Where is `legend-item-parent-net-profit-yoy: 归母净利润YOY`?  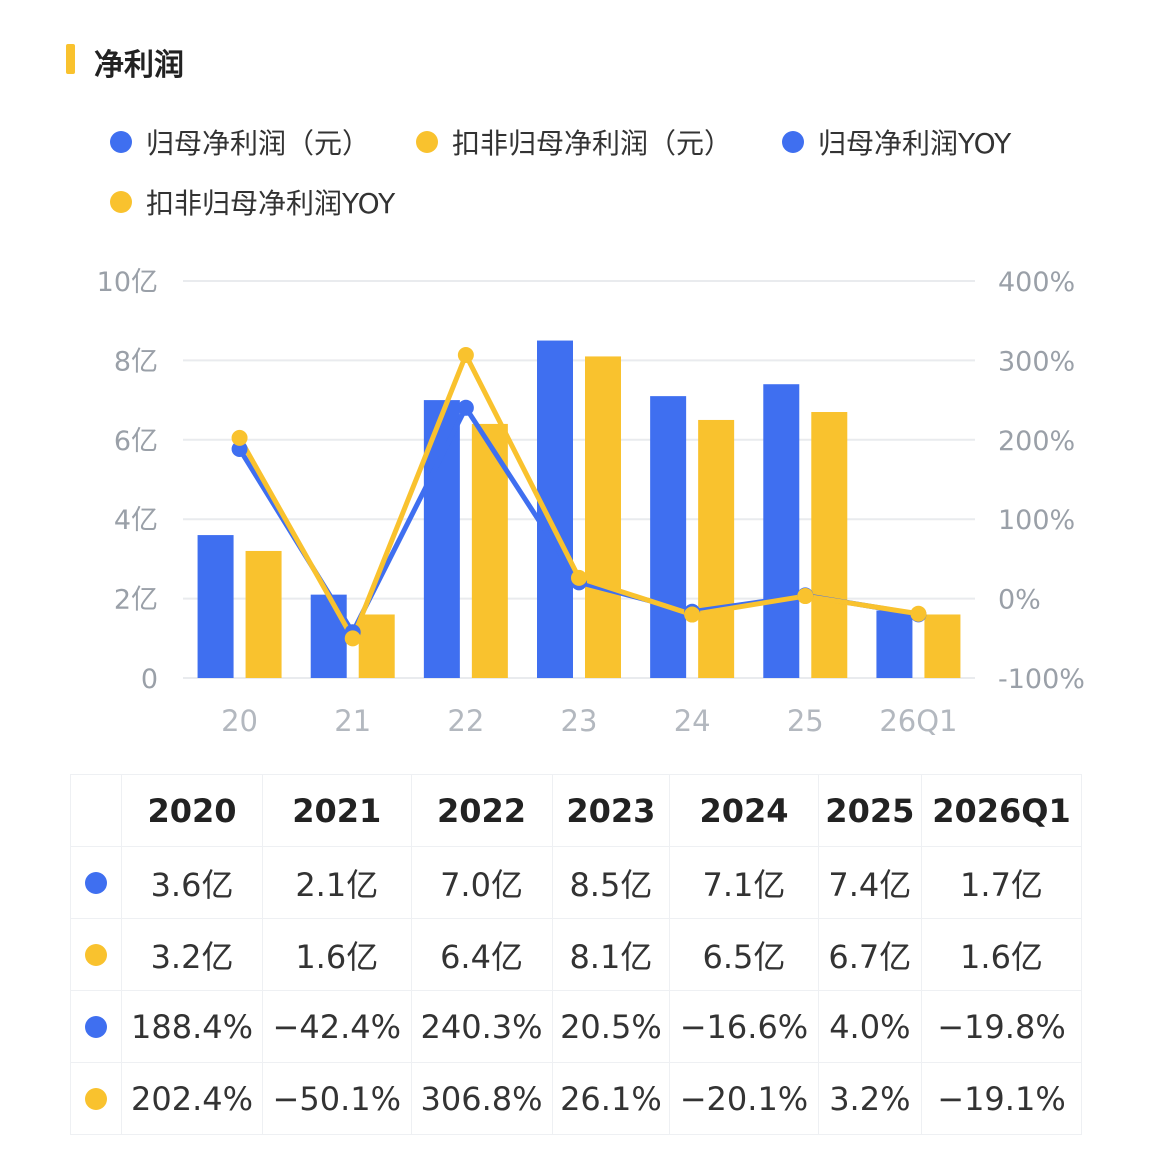
legend-item-parent-net-profit-yoy: 归母净利润YOY is located at coordinates (896, 142).